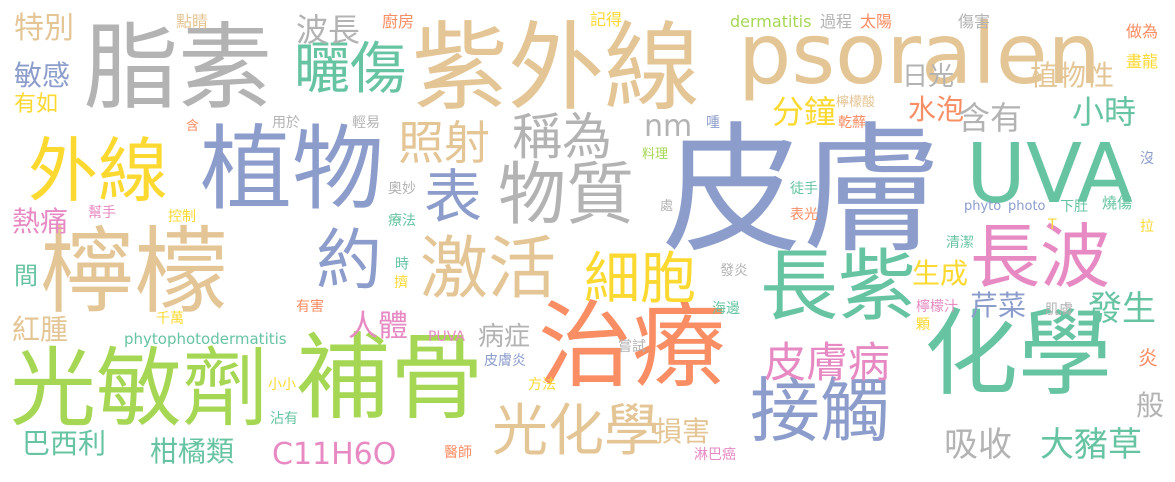  Describe the element at coordinates (1150, 405) in the screenshot. I see `word: 般` at that location.